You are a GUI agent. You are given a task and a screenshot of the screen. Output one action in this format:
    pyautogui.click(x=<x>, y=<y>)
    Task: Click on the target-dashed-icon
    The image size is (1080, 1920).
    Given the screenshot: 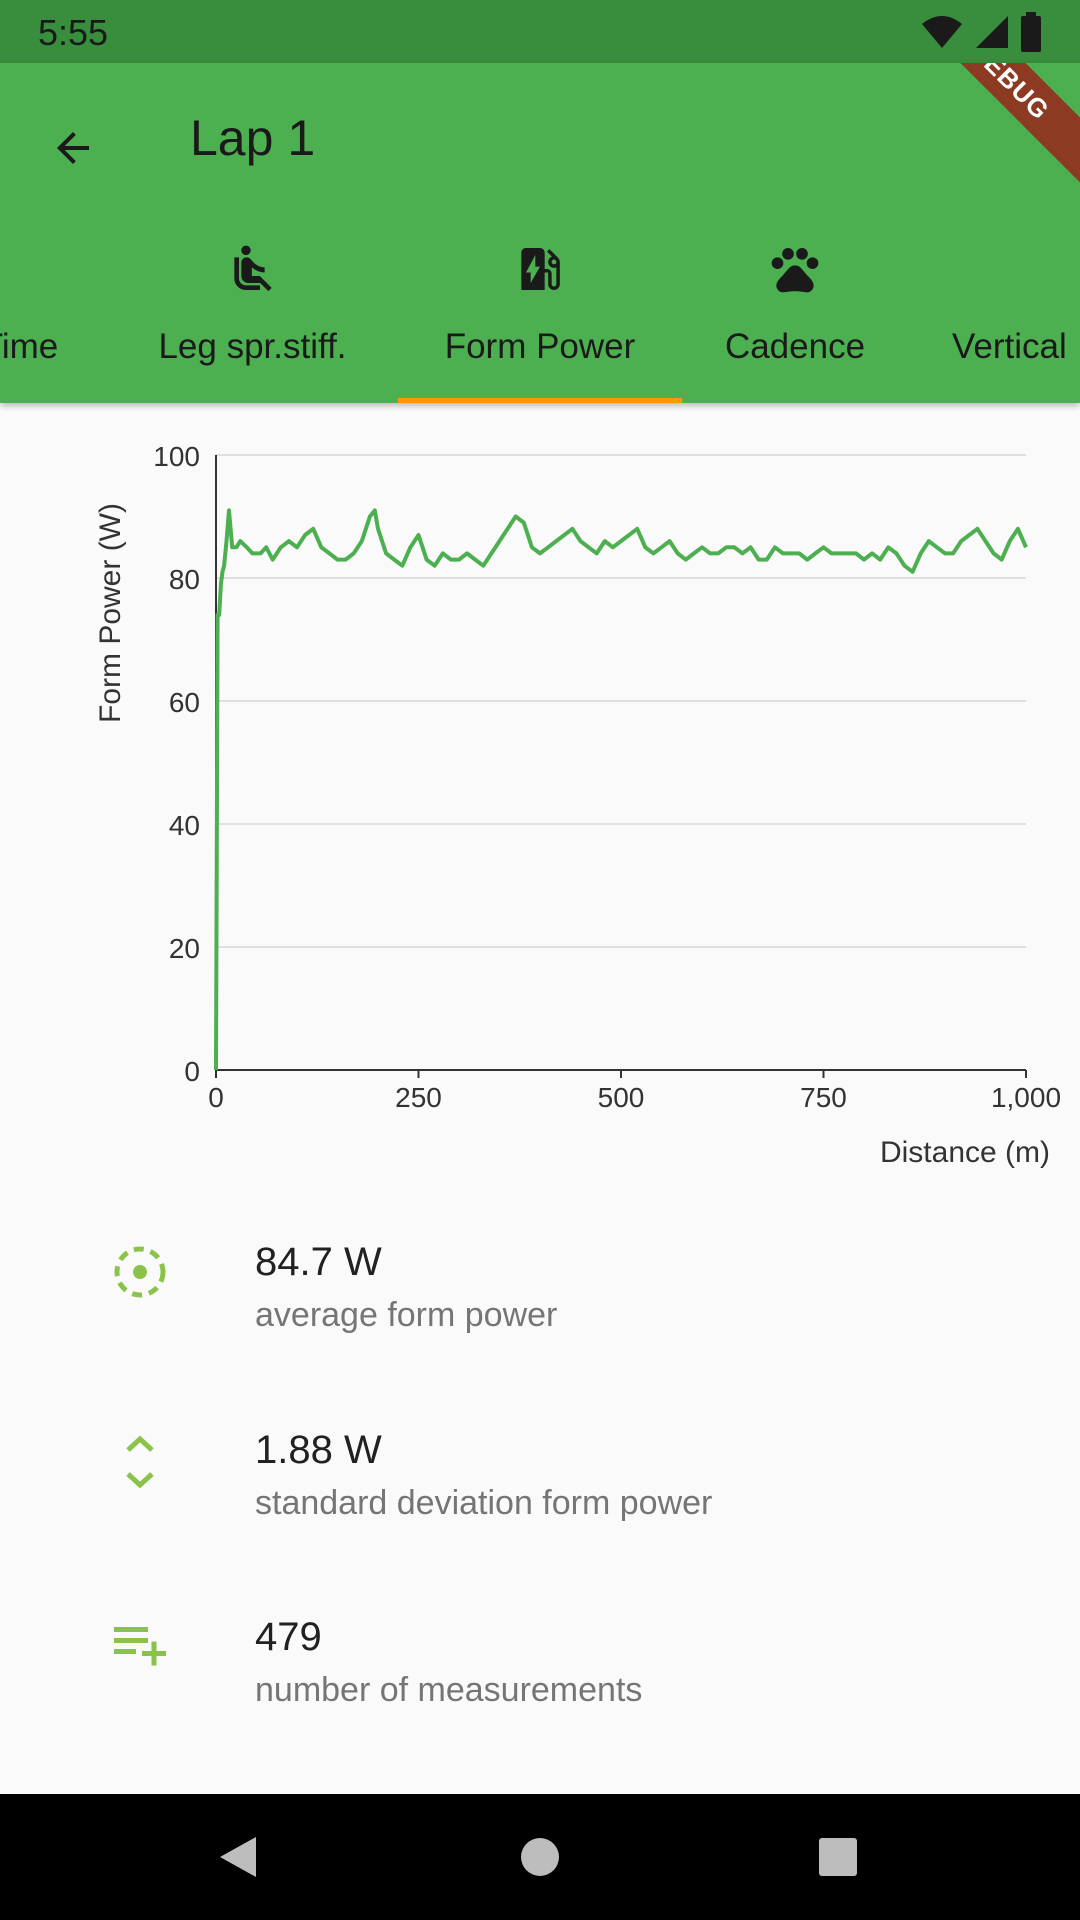 What is the action you would take?
    pyautogui.click(x=140, y=1272)
    